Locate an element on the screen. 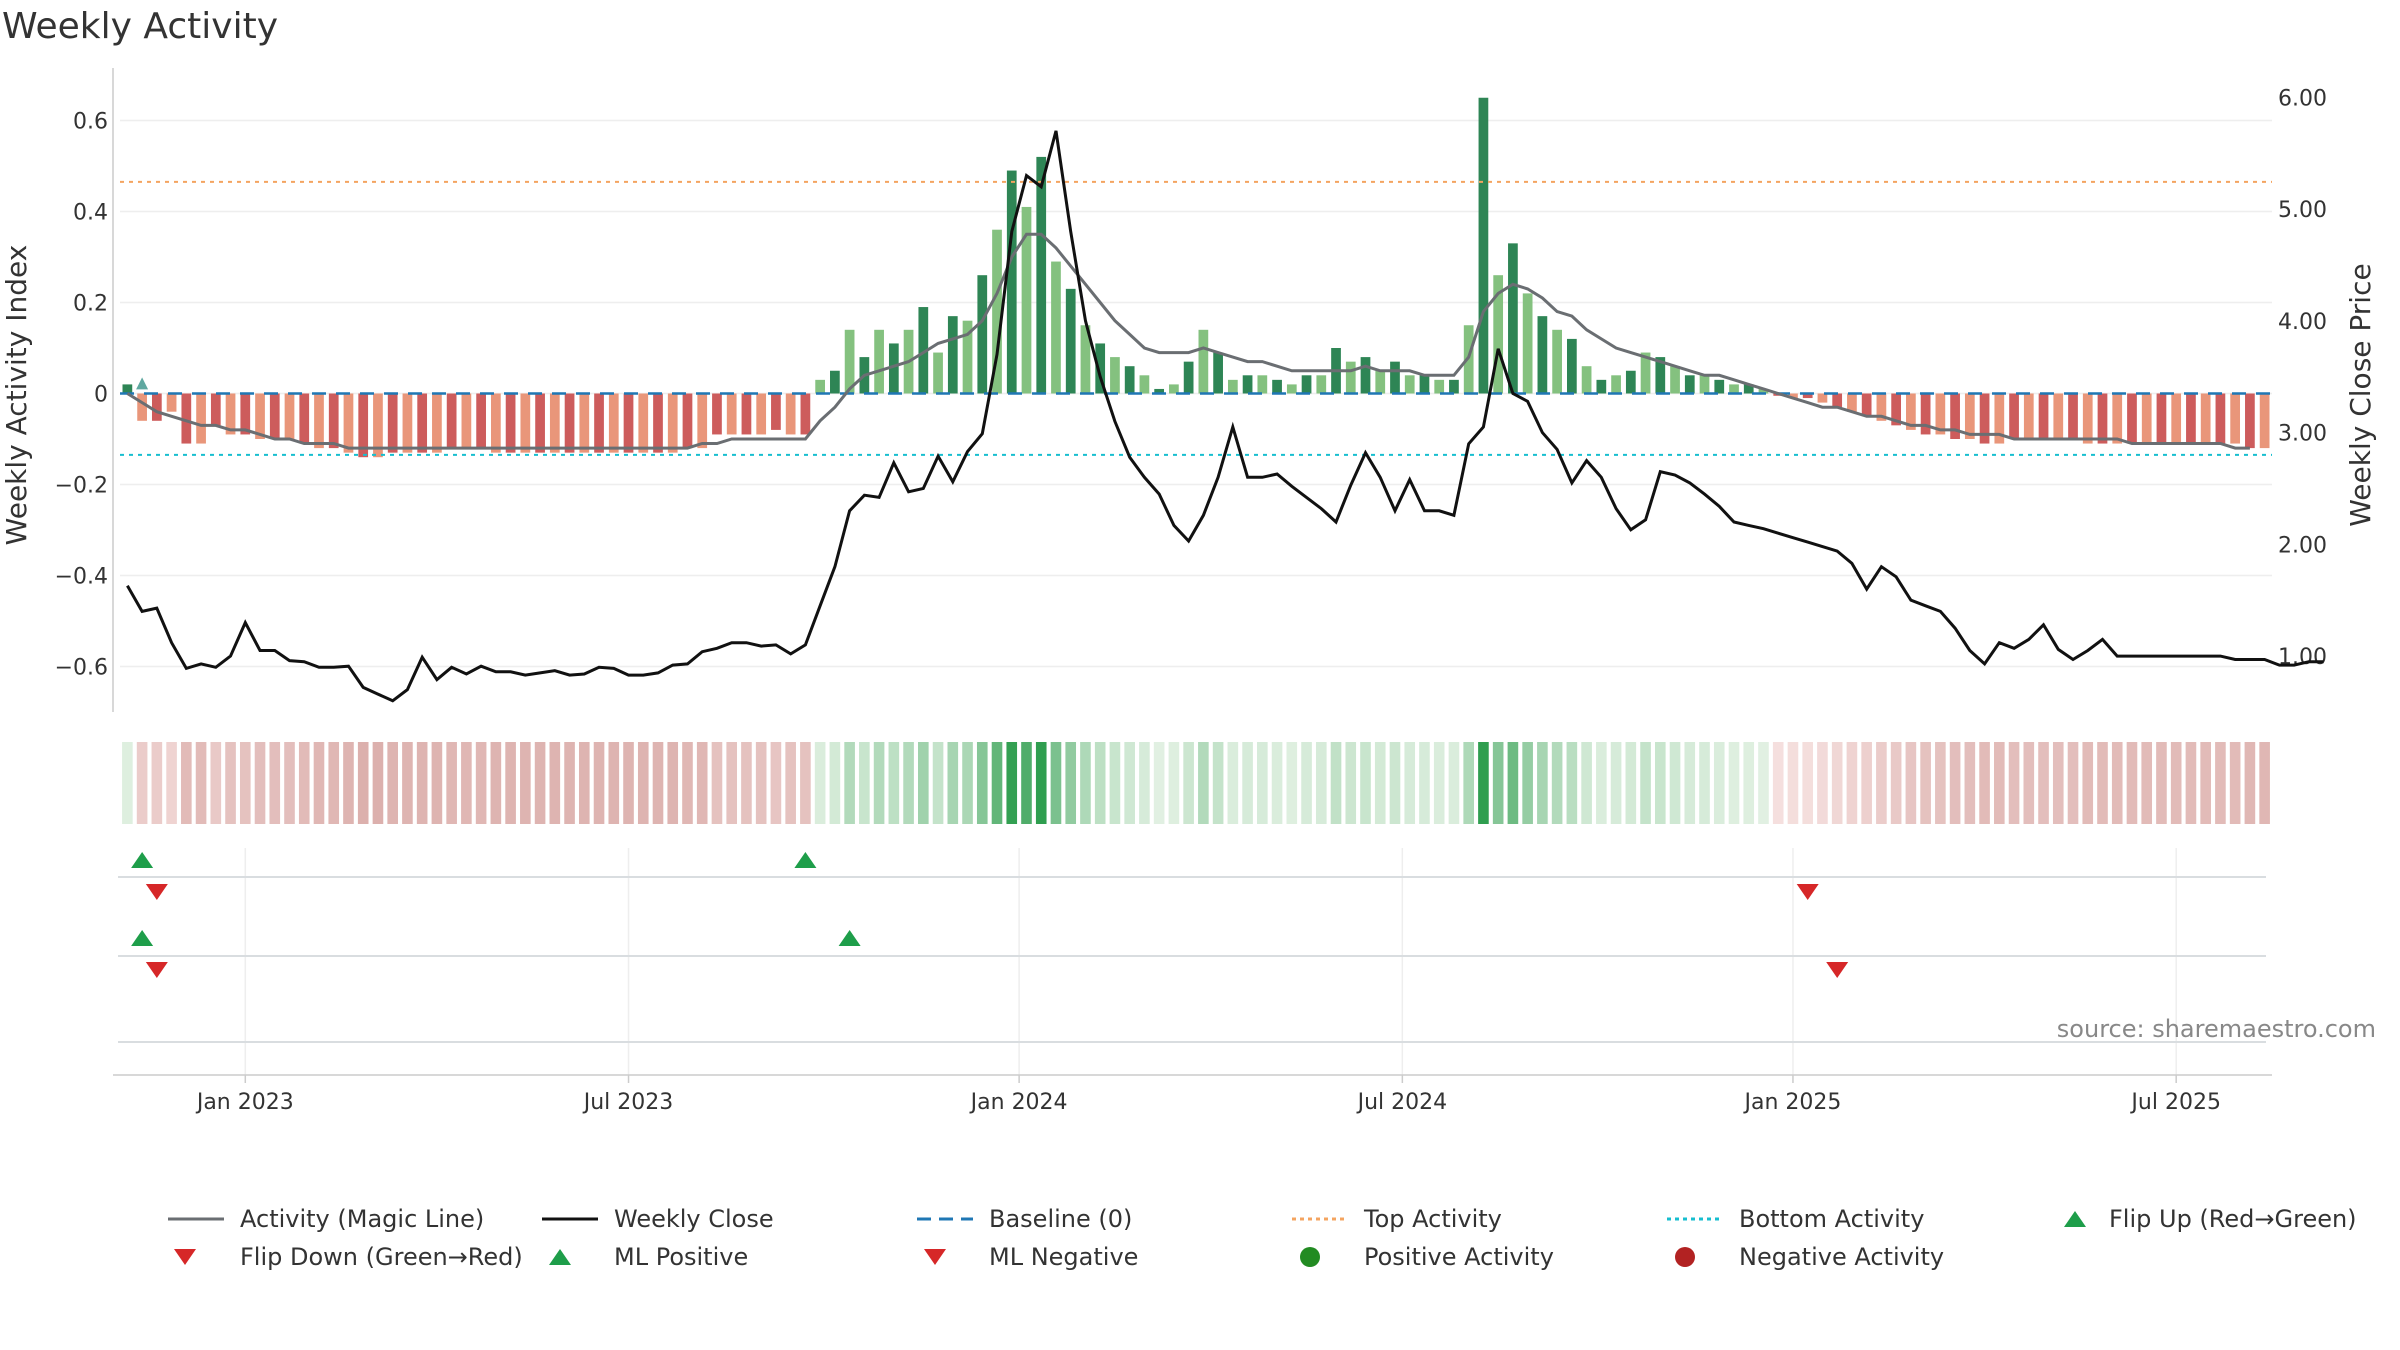 This screenshot has width=2400, height=1350. x-tick-label: Jul 2024 is located at coordinates (1402, 1102).